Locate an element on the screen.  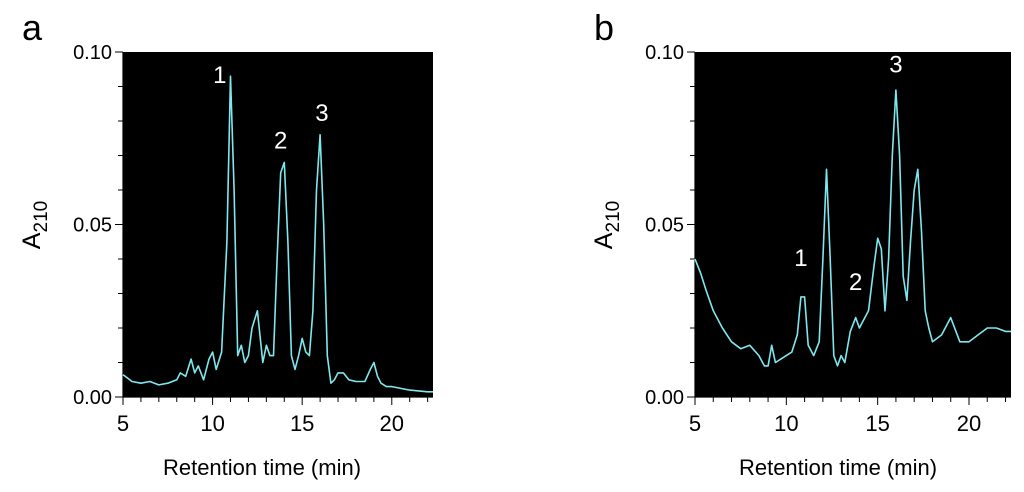
panel-label: b is located at coordinates (604, 27).